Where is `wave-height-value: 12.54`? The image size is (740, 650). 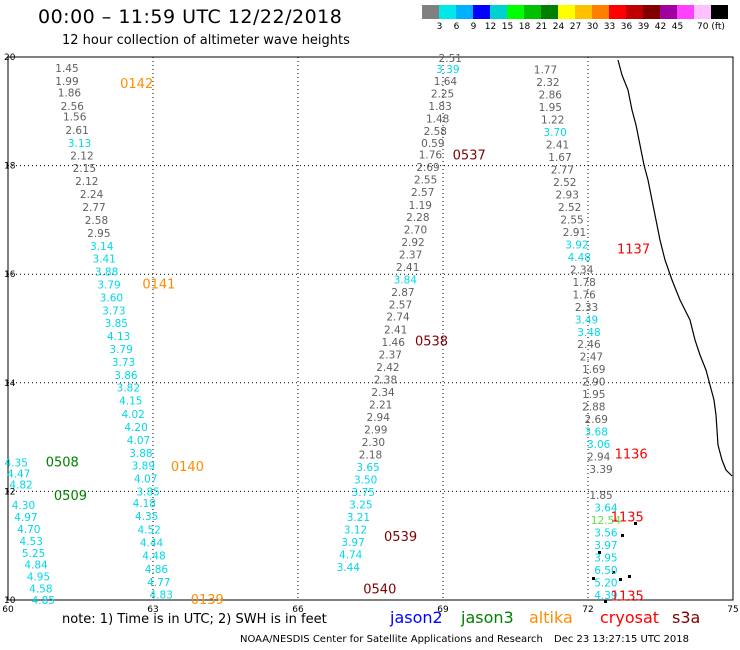 wave-height-value: 12.54 is located at coordinates (606, 521).